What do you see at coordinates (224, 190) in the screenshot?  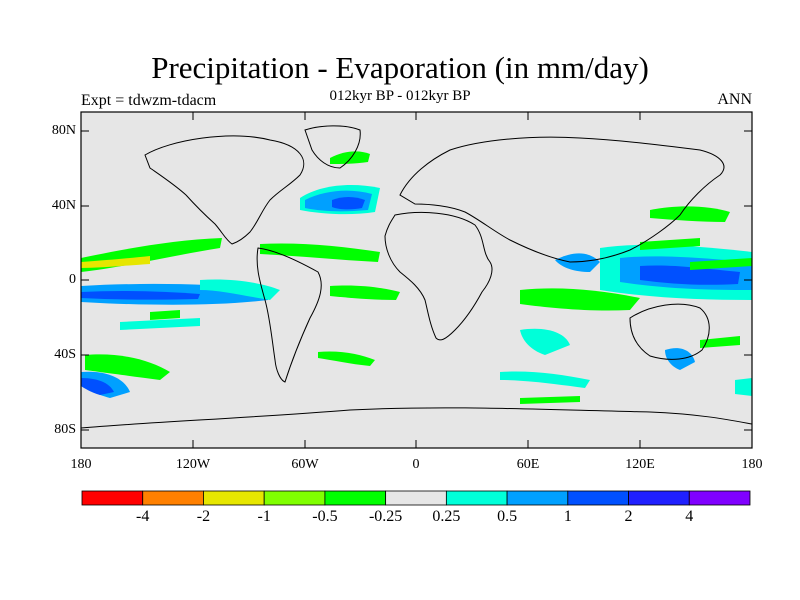 I see `north-america-outline` at bounding box center [224, 190].